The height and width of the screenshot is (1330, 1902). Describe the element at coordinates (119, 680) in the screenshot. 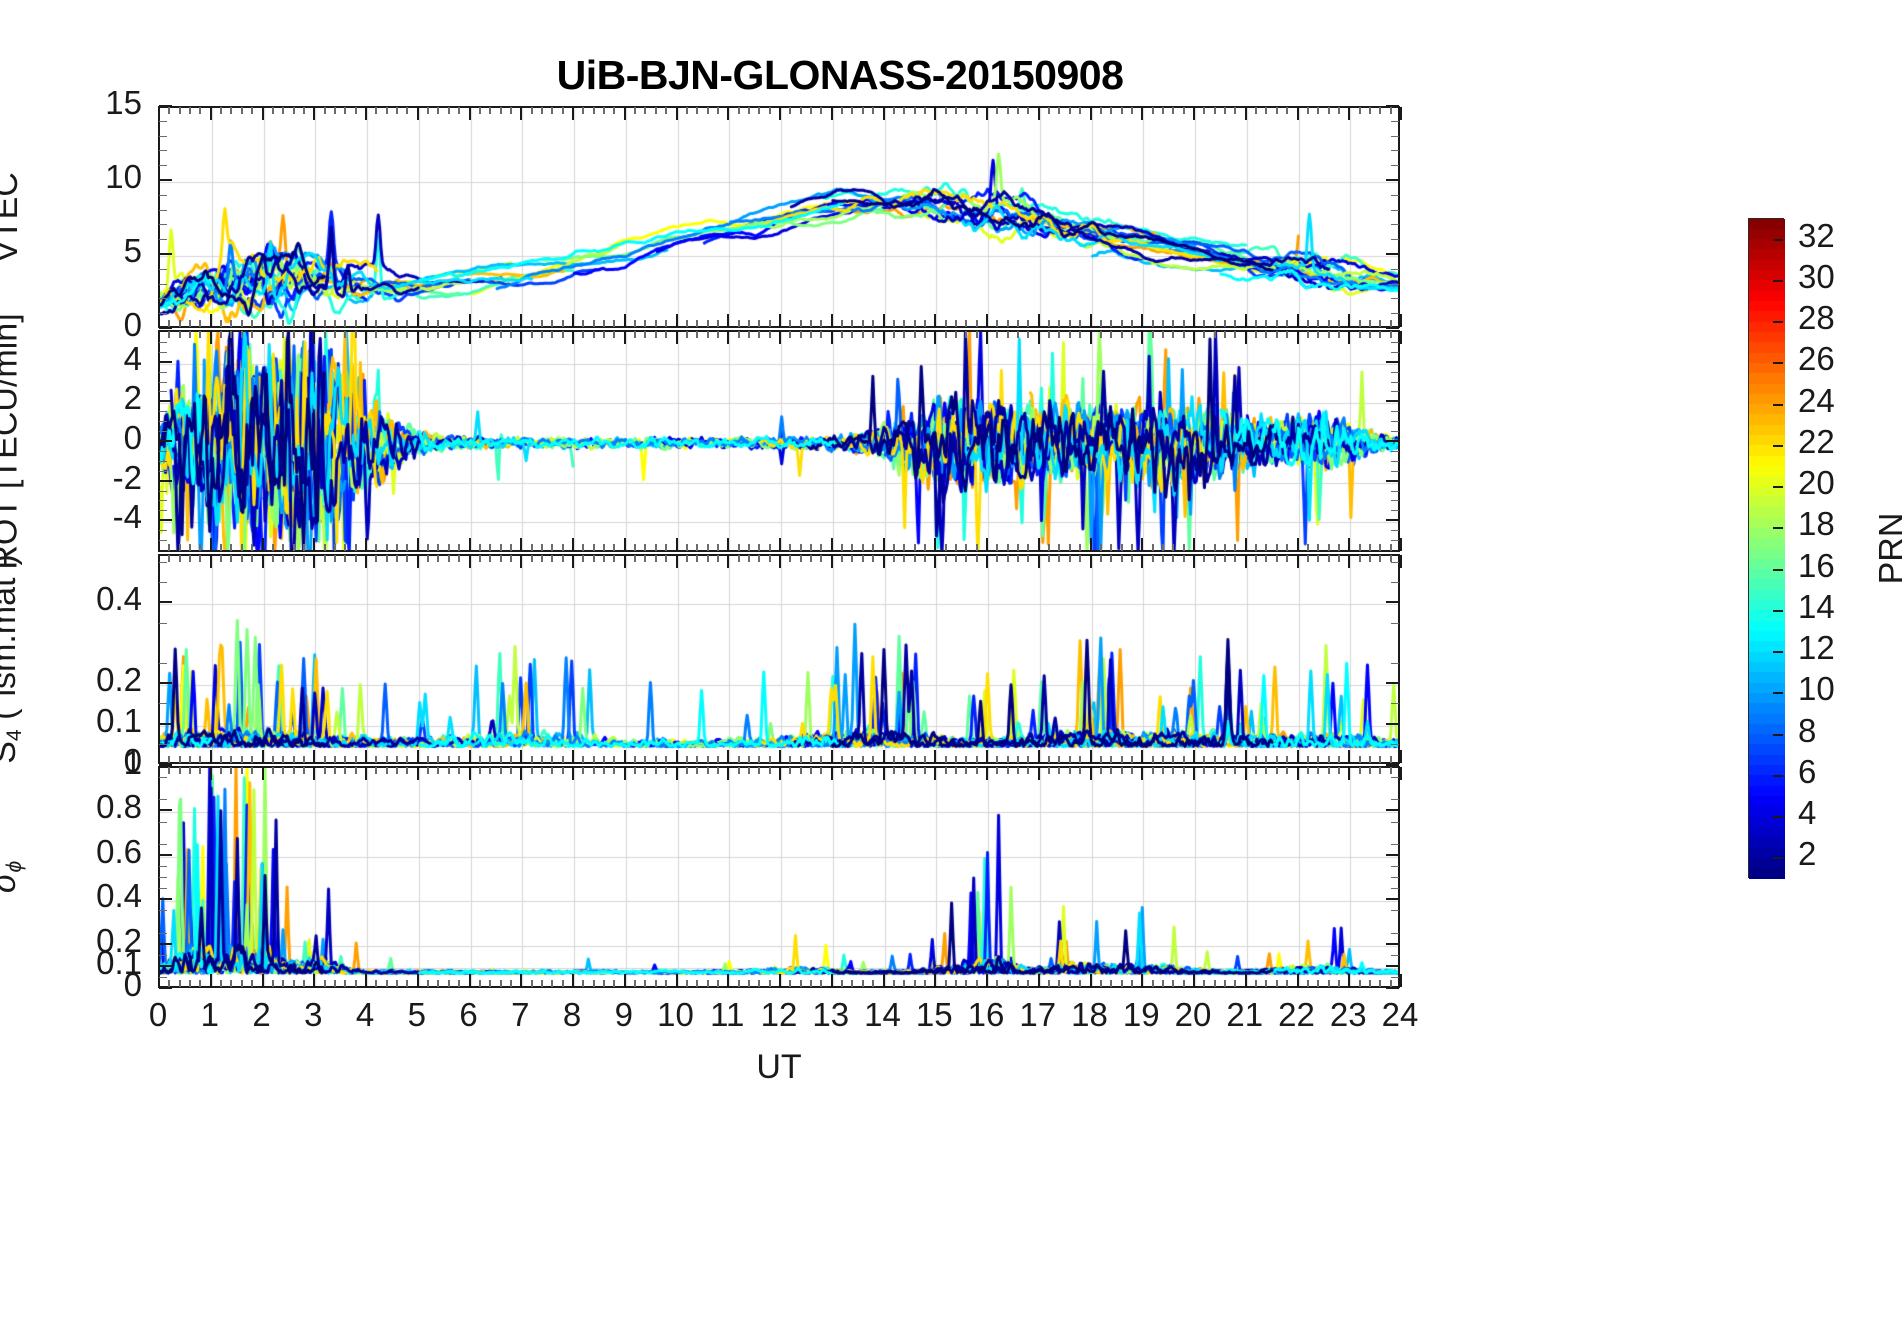

I see `ytick-label-s4: 0.2` at that location.